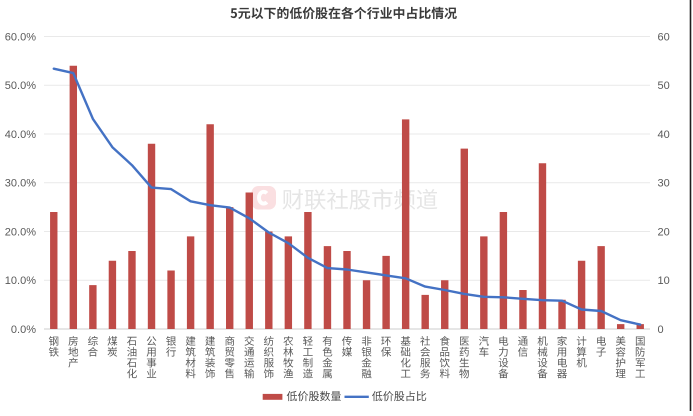 This screenshot has height=416, width=693. I want to click on svg-text: 10.0%, so click(20, 281).